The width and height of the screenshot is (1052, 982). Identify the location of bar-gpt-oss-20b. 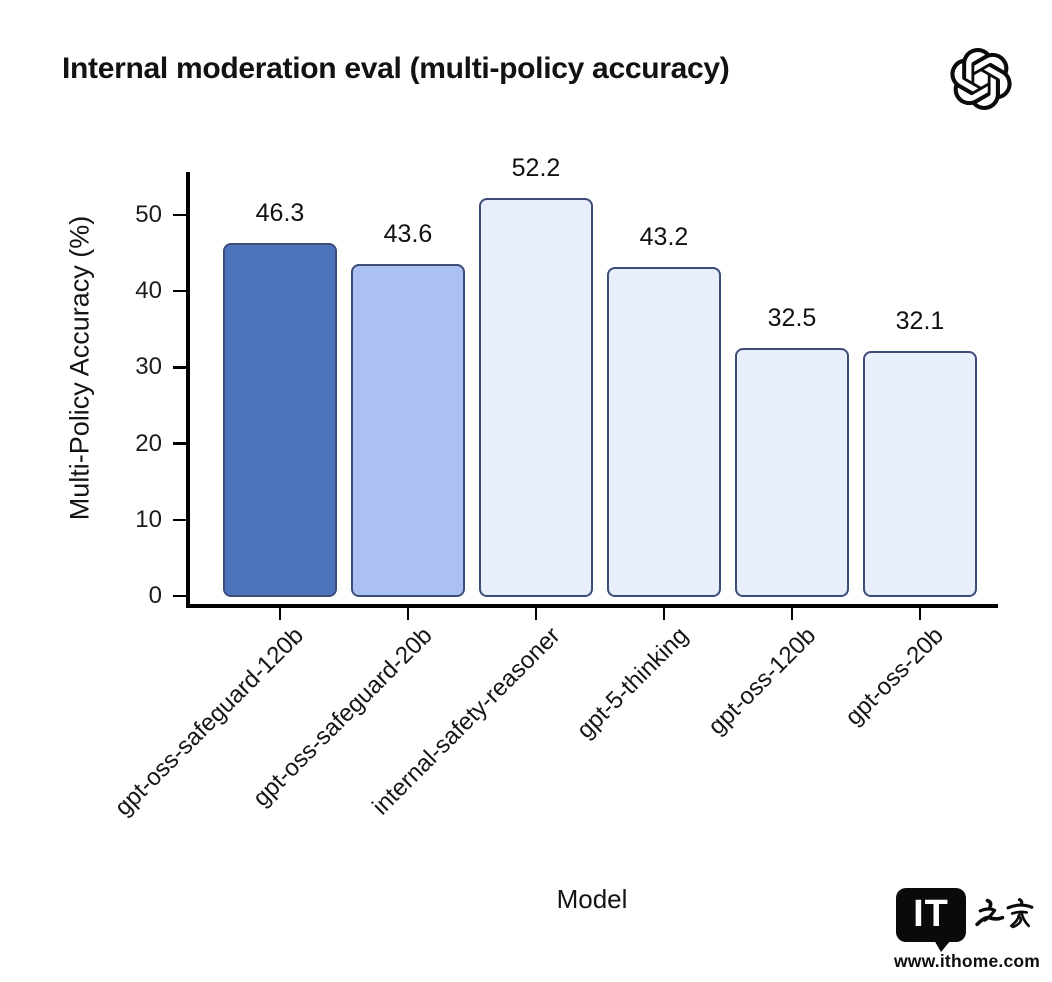
(920, 474).